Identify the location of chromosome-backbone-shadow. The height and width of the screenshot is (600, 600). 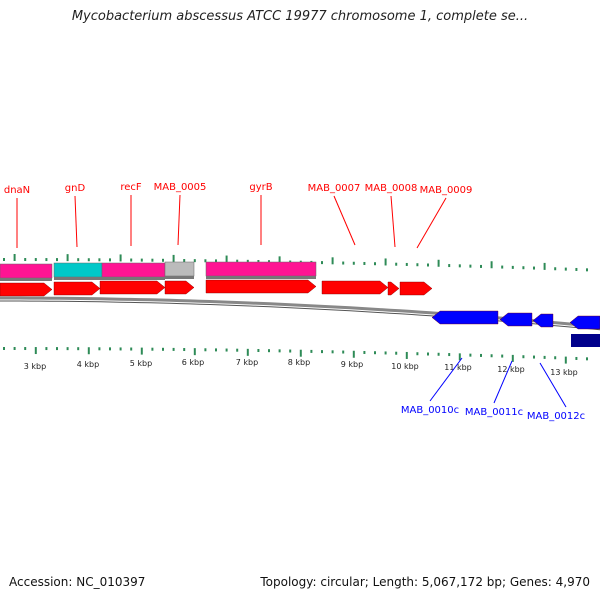
(300, 315).